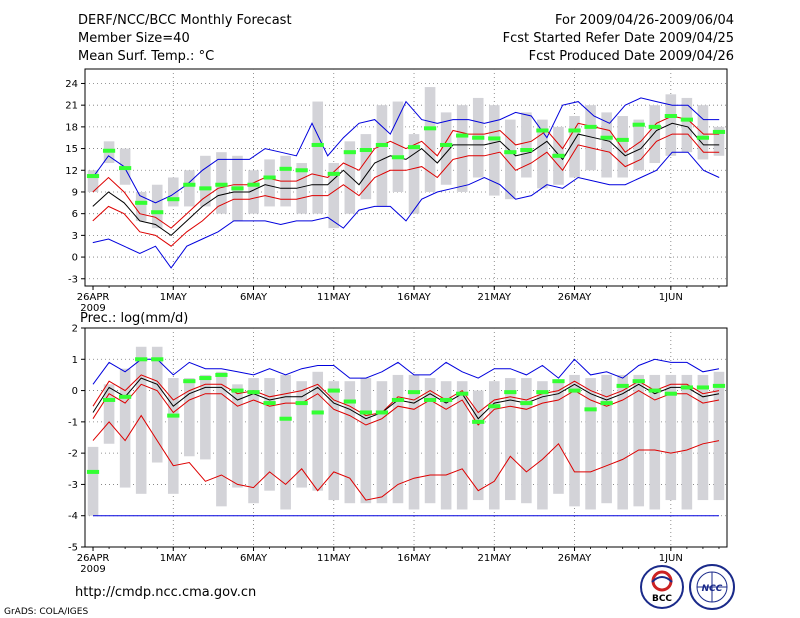 This screenshot has width=800, height=618. Describe the element at coordinates (134, 318) in the screenshot. I see `precip-panel-title: Prec.: log(mm/d)` at that location.